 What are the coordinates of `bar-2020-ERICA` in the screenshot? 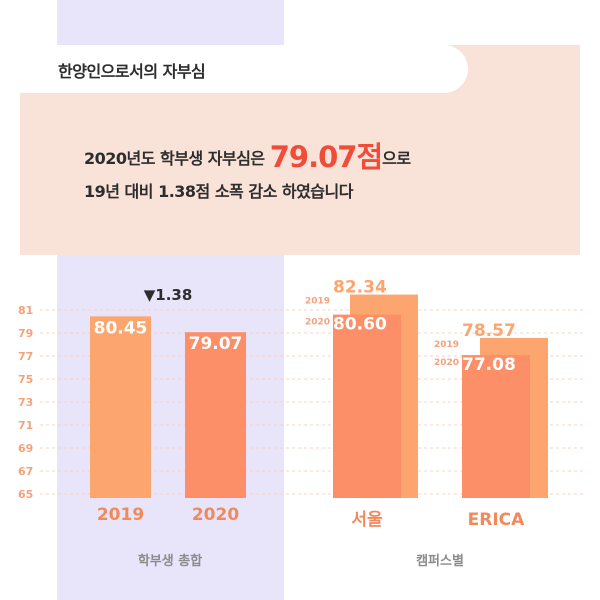 It's located at (496, 426).